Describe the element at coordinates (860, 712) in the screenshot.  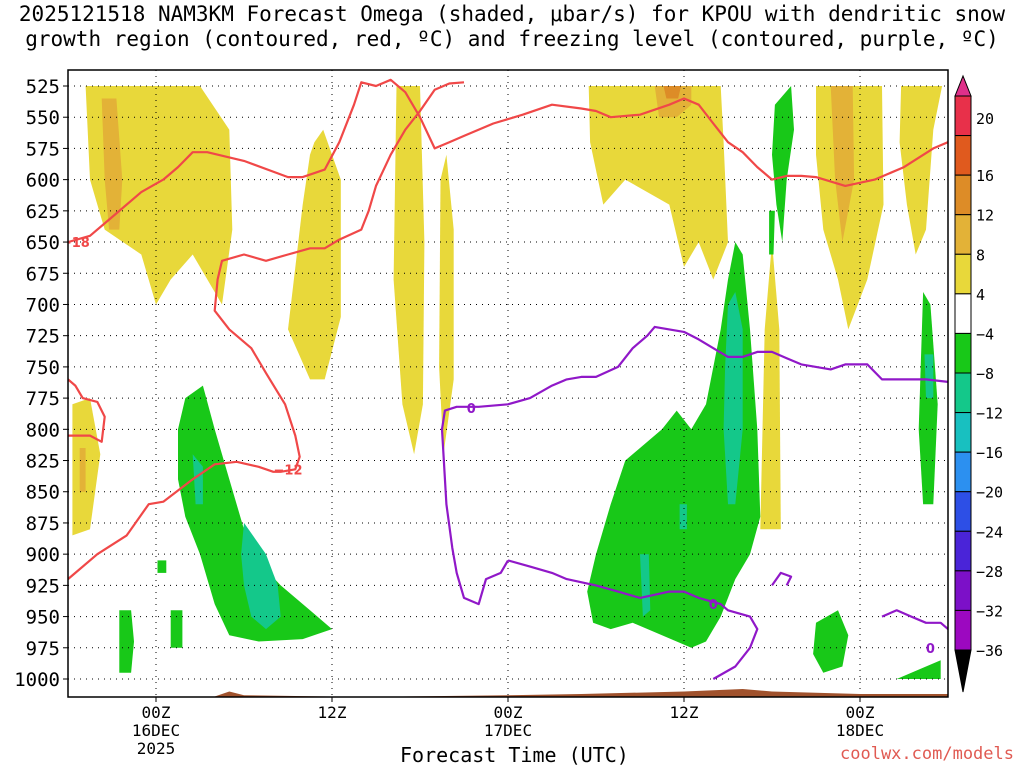
I see `x-tick-label-54-0: 00Z` at that location.